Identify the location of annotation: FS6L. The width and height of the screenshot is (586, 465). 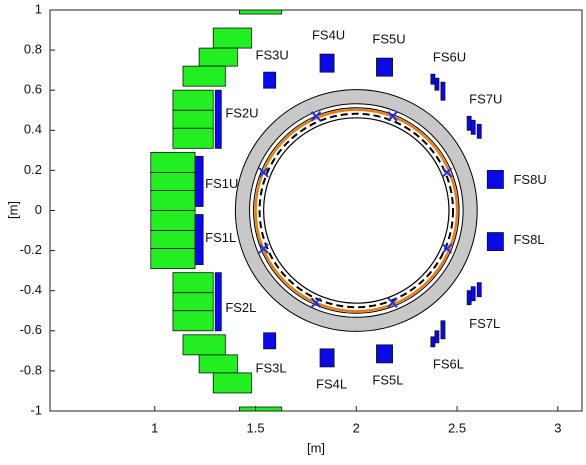
(448, 363).